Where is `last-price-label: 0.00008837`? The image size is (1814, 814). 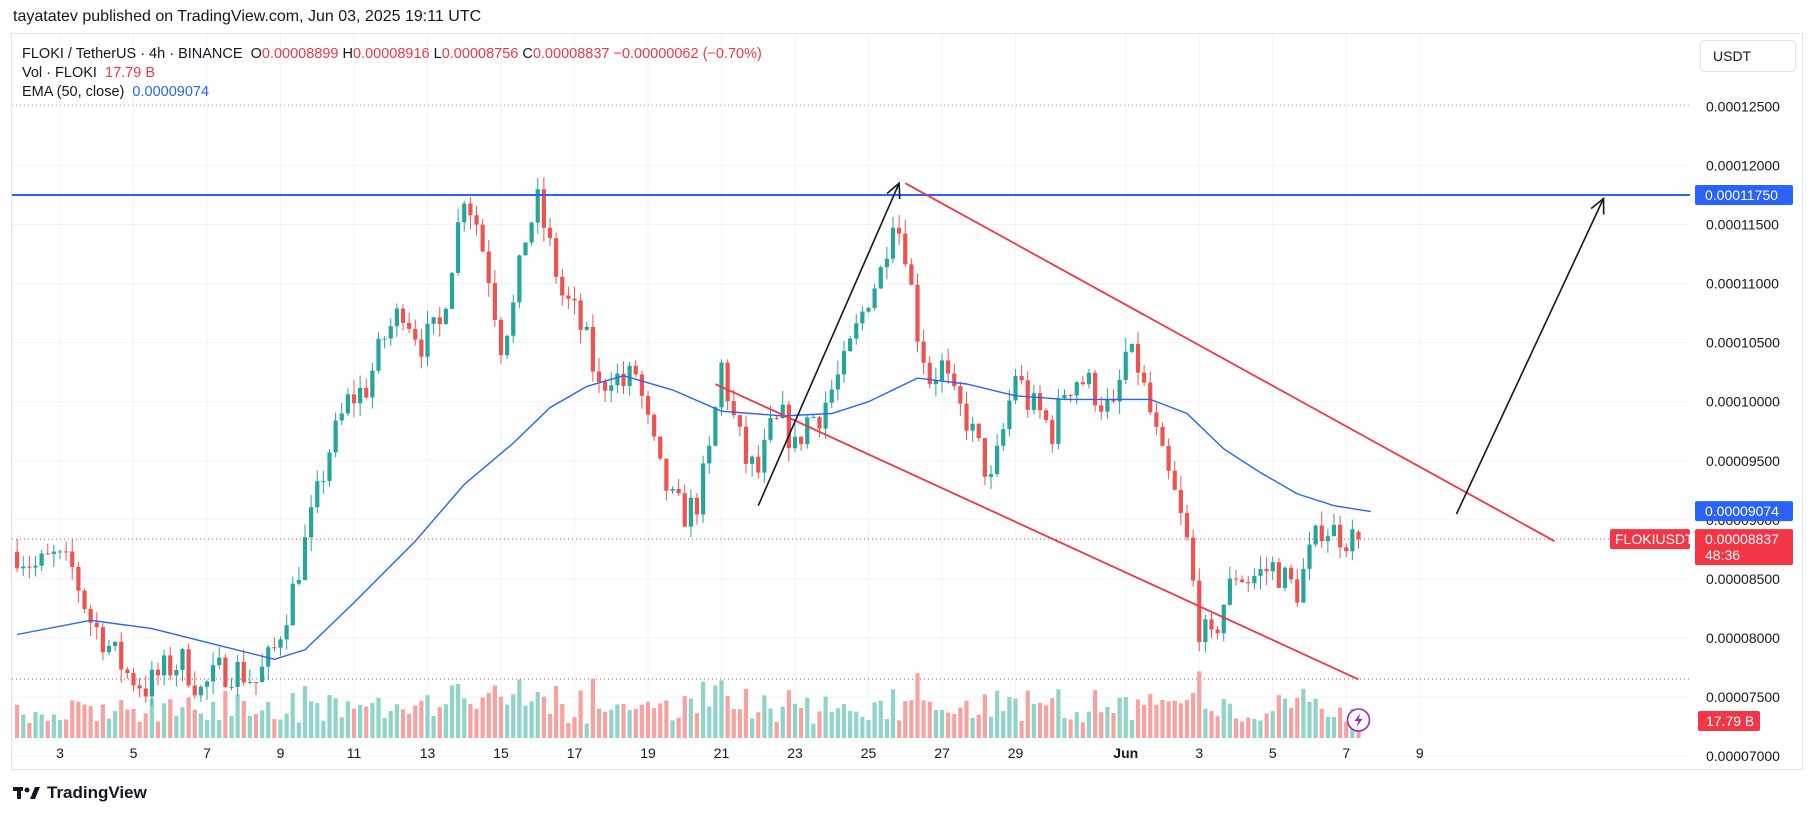 last-price-label: 0.00008837 is located at coordinates (1742, 539).